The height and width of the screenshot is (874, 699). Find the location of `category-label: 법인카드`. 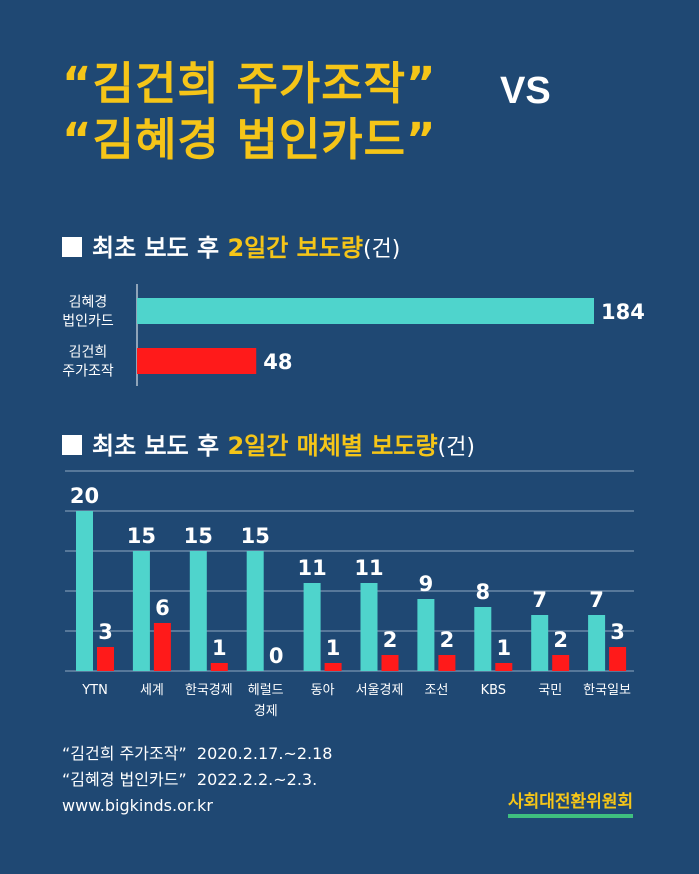

category-label: 법인카드 is located at coordinates (88, 322).